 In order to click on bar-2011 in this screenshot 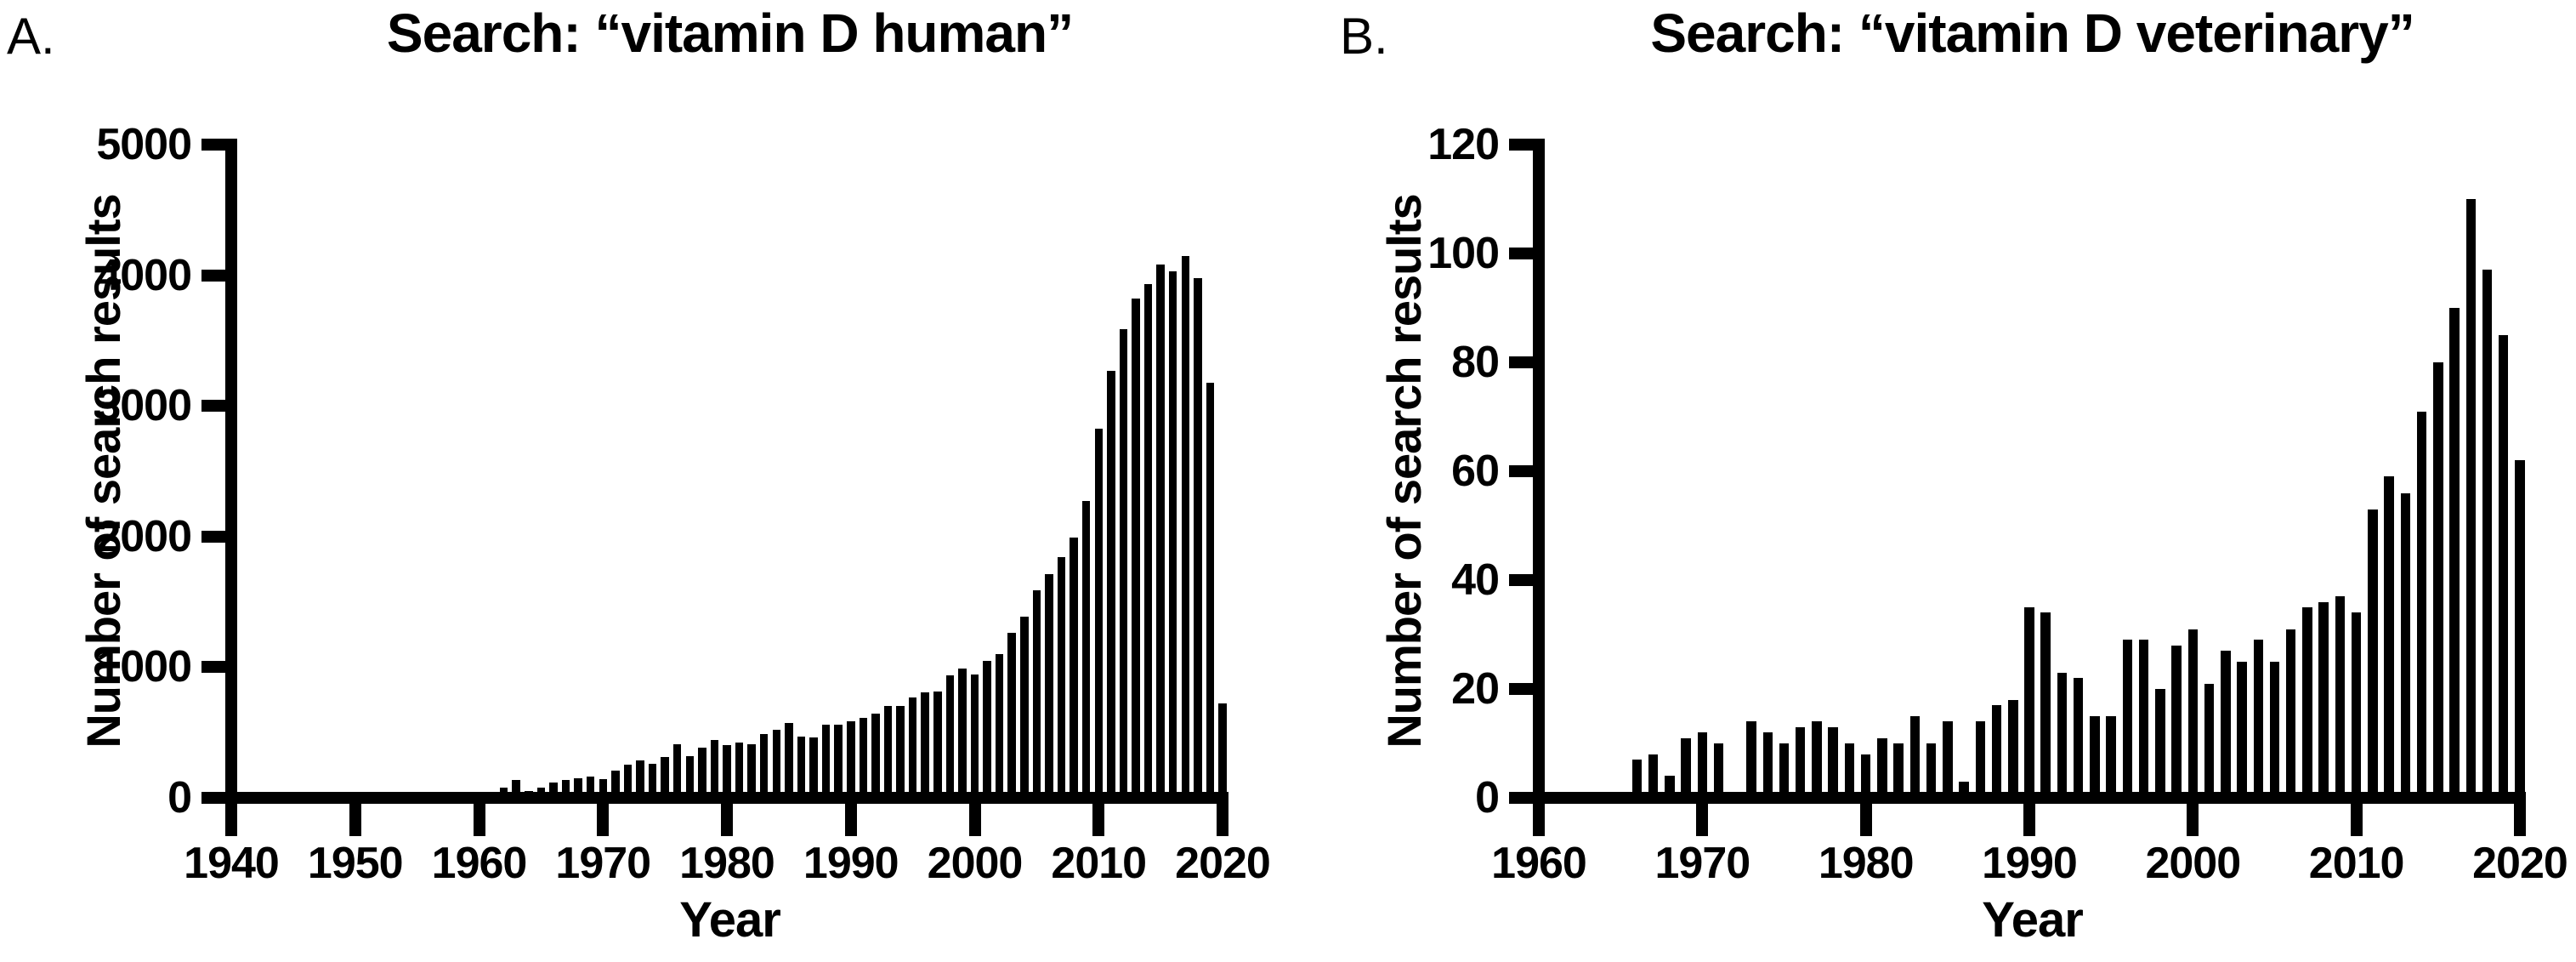, I will do `click(1111, 584)`.